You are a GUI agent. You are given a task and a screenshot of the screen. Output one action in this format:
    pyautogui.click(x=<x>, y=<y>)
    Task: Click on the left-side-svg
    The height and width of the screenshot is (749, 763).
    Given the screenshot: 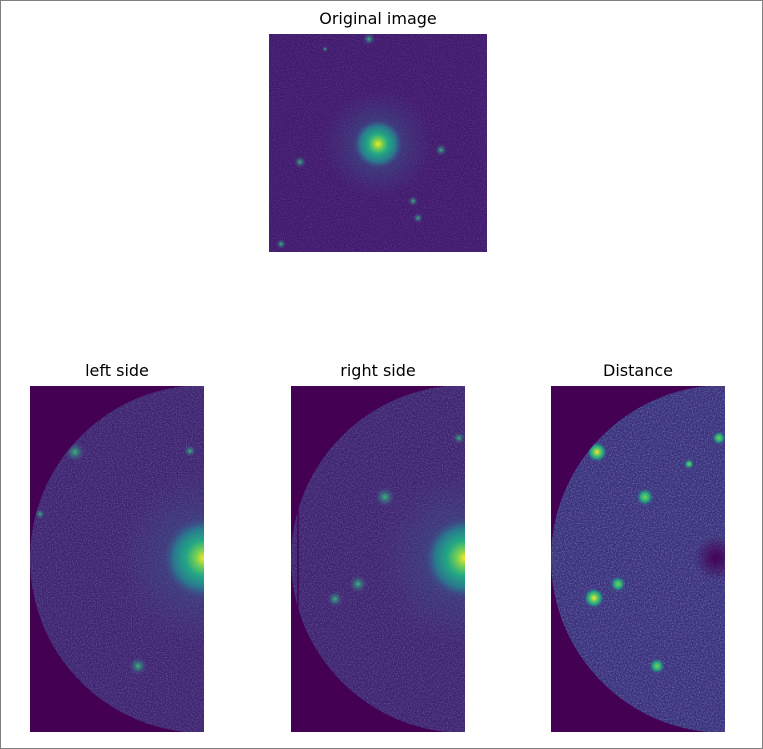 What is the action you would take?
    pyautogui.click(x=117, y=559)
    